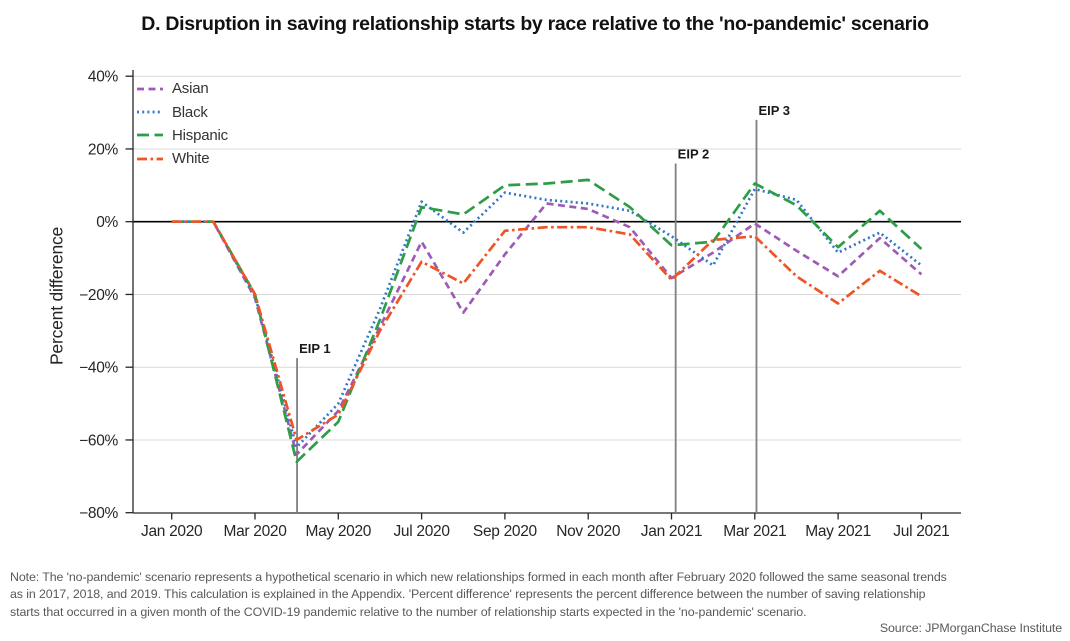 The width and height of the screenshot is (1070, 641). I want to click on x-tick-label: Nov 2020, so click(588, 531).